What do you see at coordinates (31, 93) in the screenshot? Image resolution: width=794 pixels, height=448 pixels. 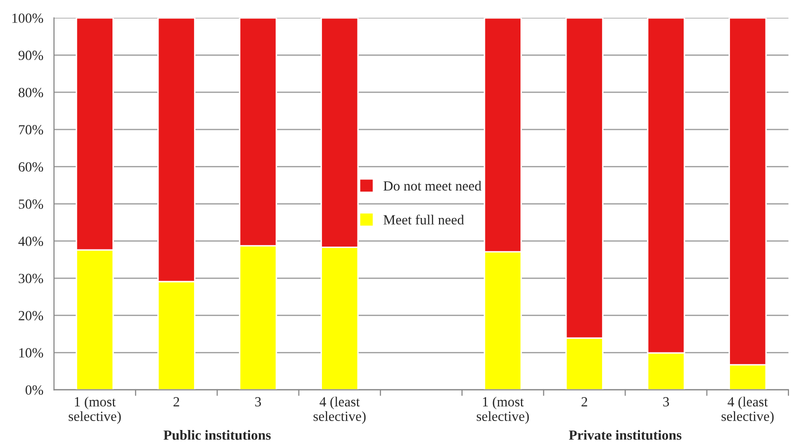 I see `y-tick-label: 80%` at bounding box center [31, 93].